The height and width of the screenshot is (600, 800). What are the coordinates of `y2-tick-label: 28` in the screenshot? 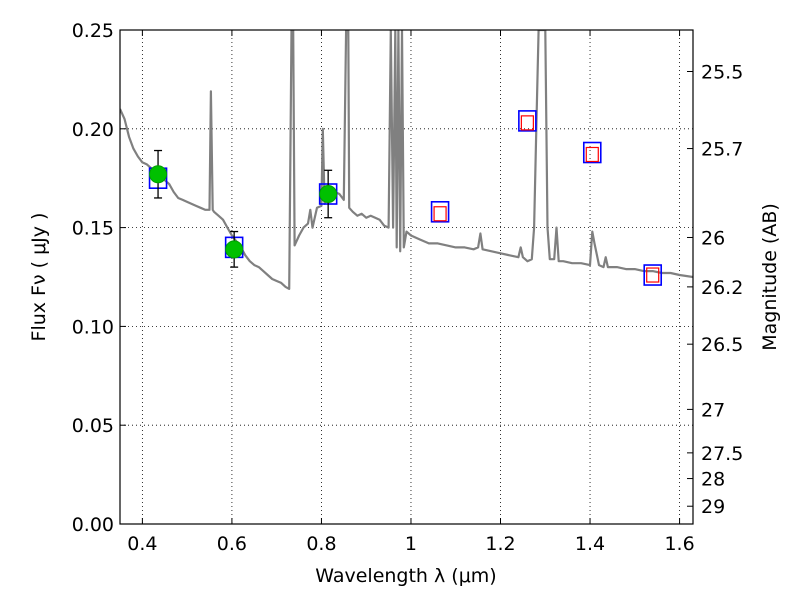 It's located at (713, 480).